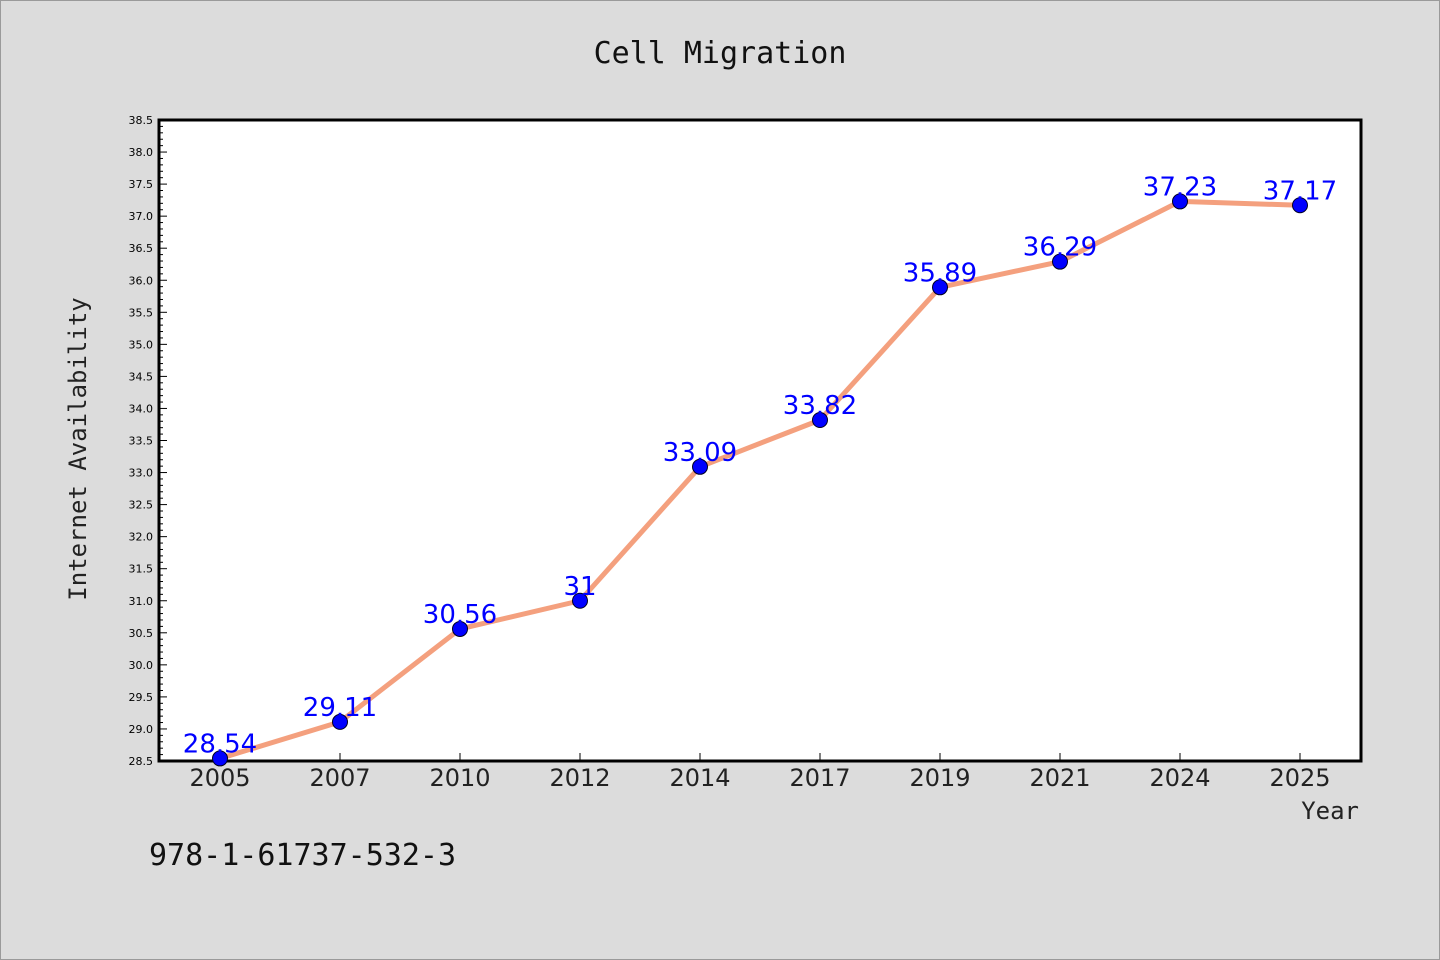  Describe the element at coordinates (700, 453) in the screenshot. I see `data-label: 33.09` at that location.